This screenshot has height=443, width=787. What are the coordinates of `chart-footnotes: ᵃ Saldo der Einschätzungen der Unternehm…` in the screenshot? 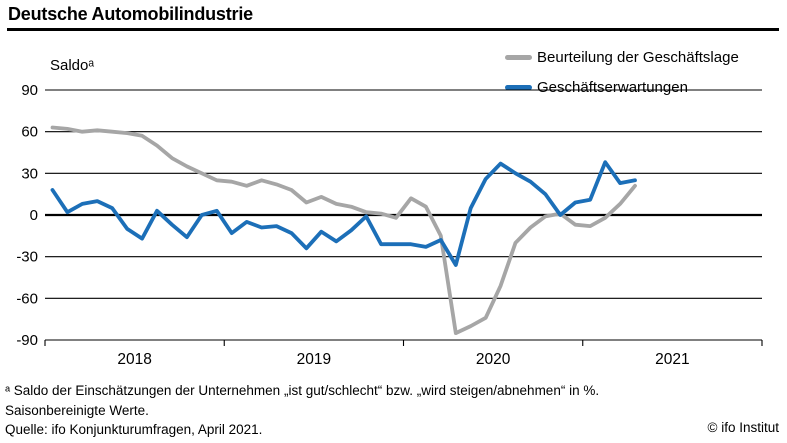 It's located at (302, 410).